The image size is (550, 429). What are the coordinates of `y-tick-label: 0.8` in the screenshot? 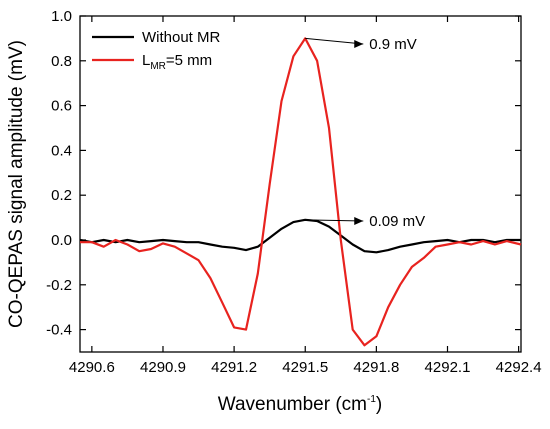 It's located at (61, 61).